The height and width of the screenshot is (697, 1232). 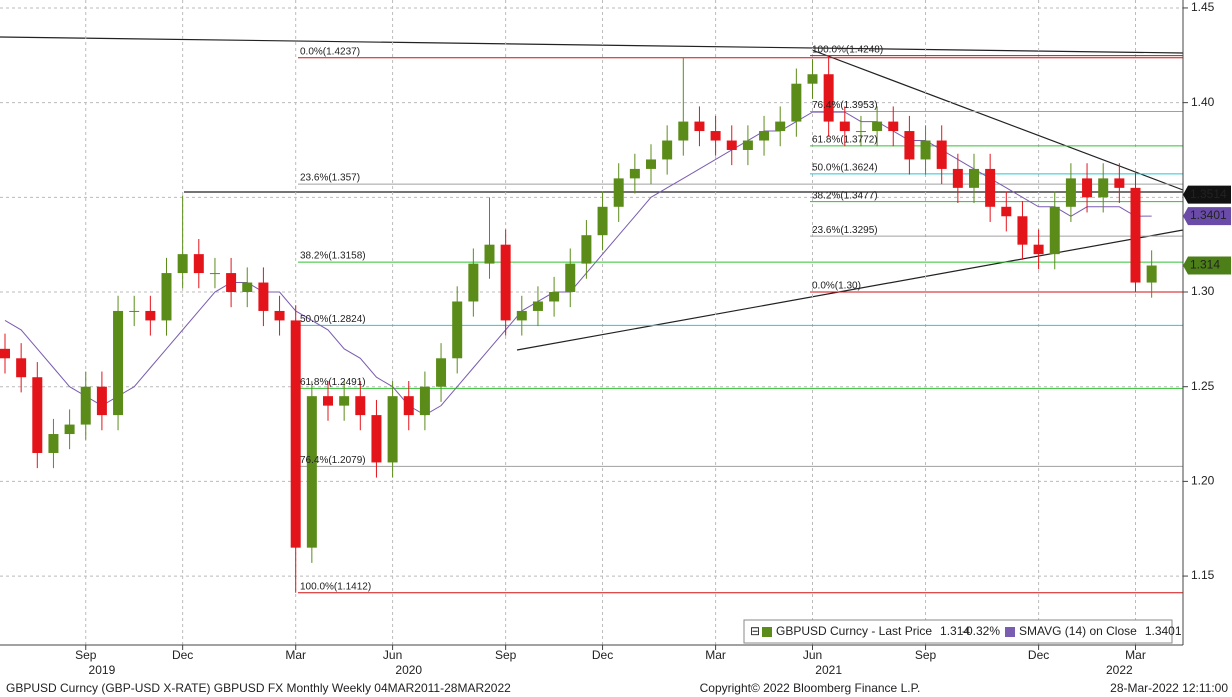 What do you see at coordinates (392, 655) in the screenshot?
I see `x-tick-label: Jun` at bounding box center [392, 655].